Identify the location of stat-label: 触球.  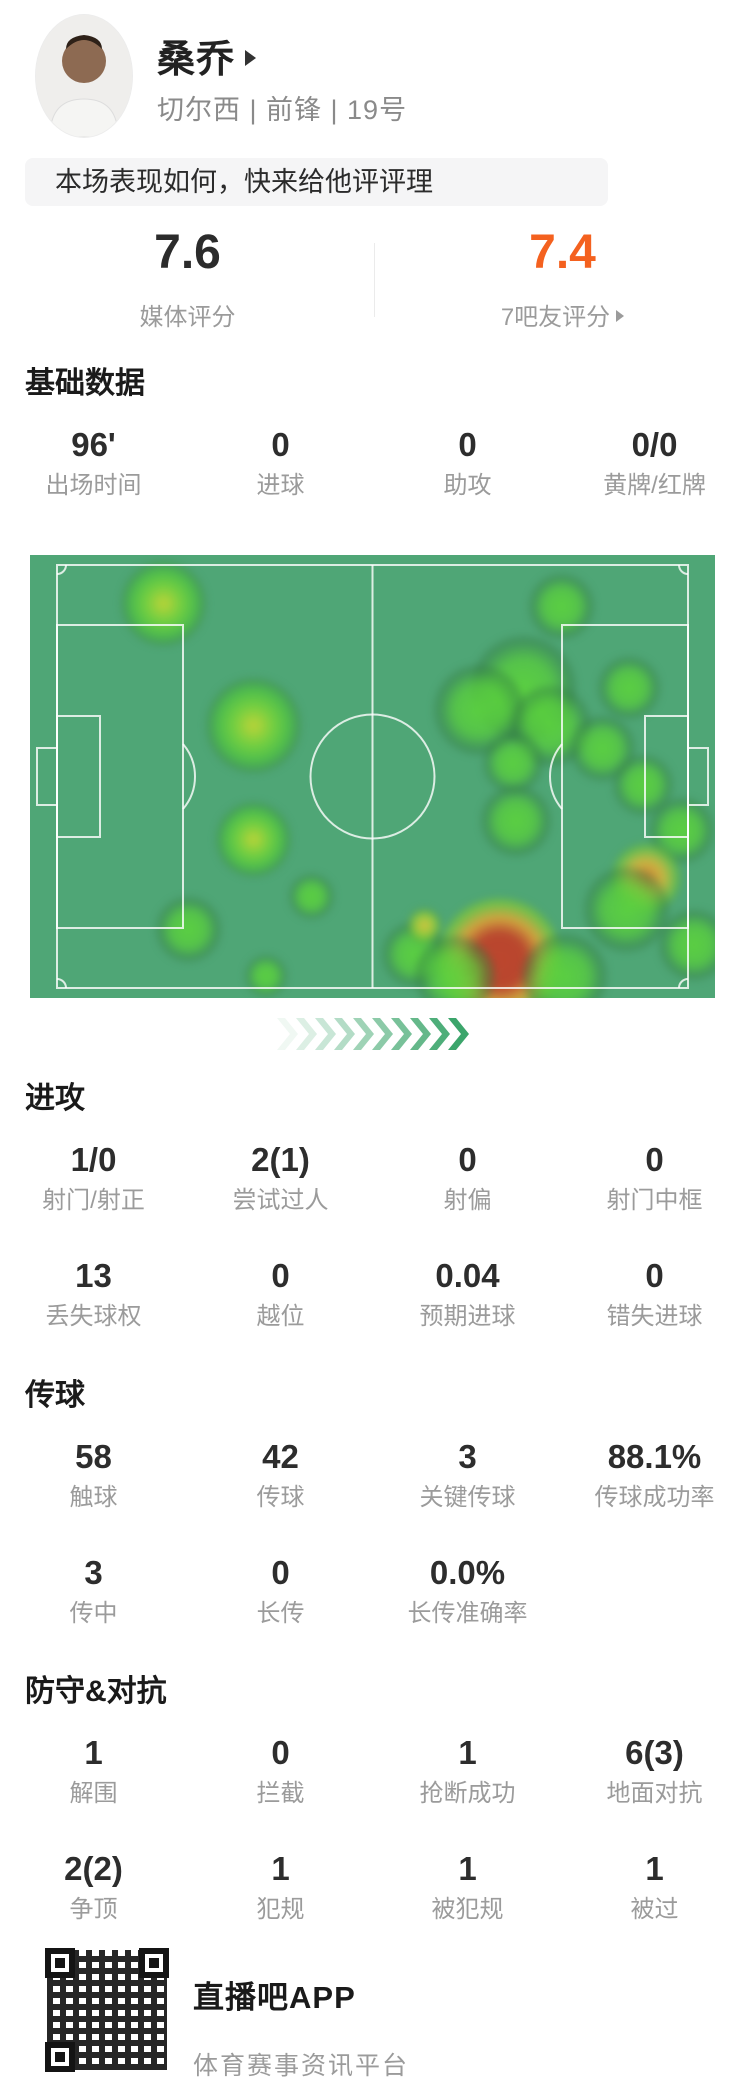
(93, 1497).